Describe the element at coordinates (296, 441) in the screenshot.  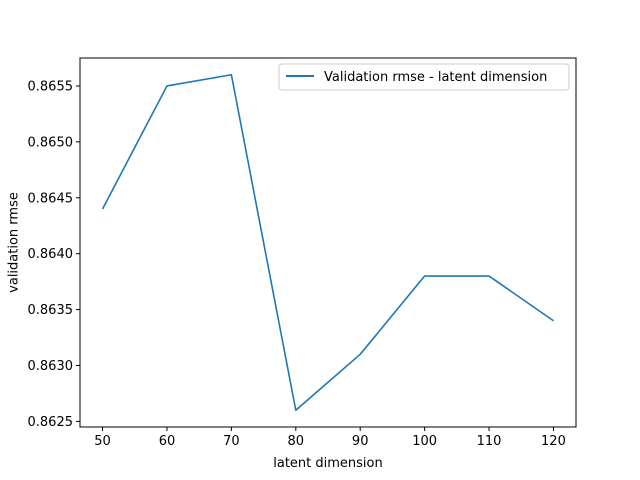
I see `x-tick-label: 80` at that location.